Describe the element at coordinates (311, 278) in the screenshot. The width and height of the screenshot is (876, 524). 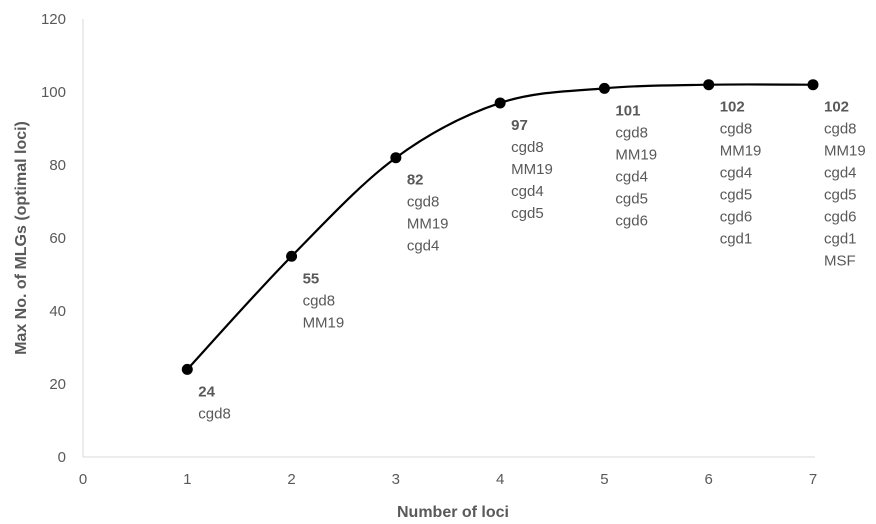
I see `data-label-value: 55` at that location.